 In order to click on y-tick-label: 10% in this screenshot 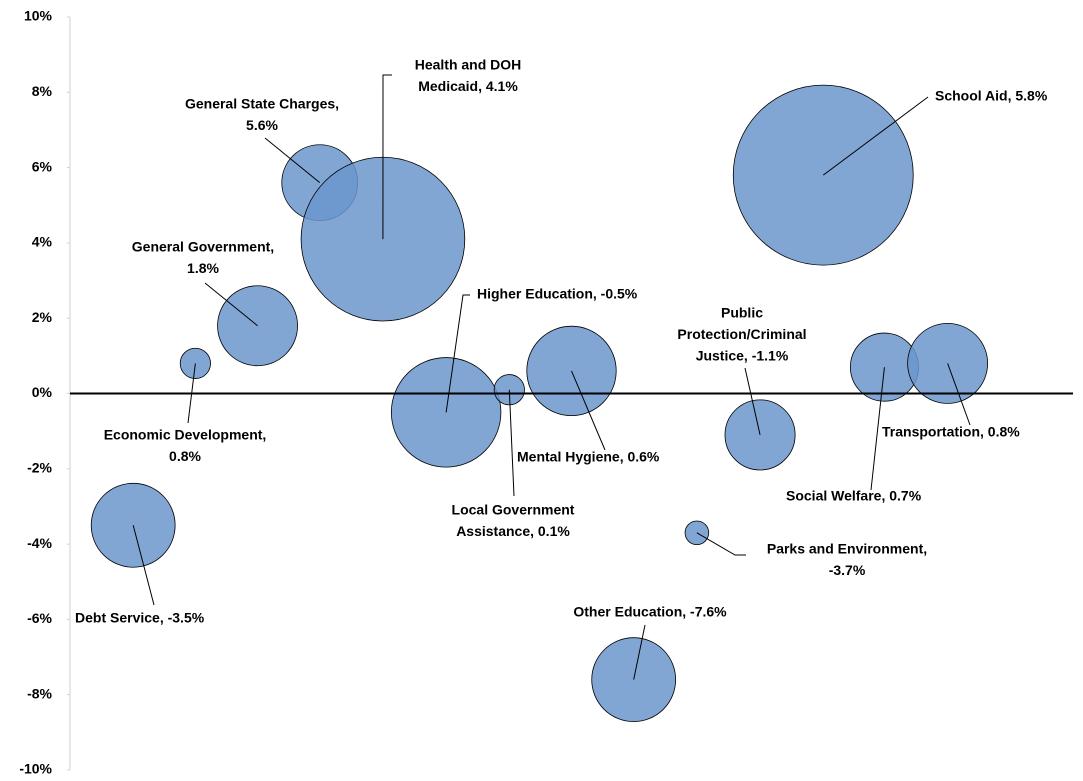, I will do `click(38, 16)`.